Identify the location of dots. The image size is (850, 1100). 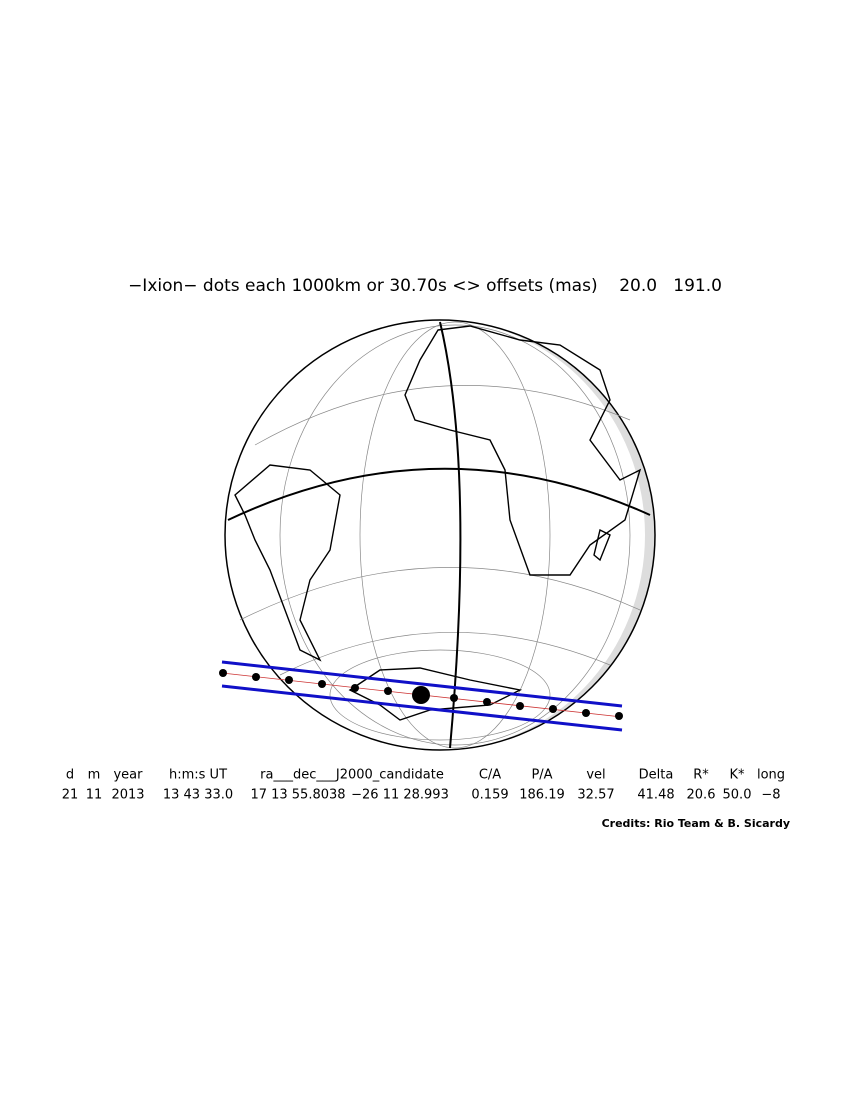
(421, 694).